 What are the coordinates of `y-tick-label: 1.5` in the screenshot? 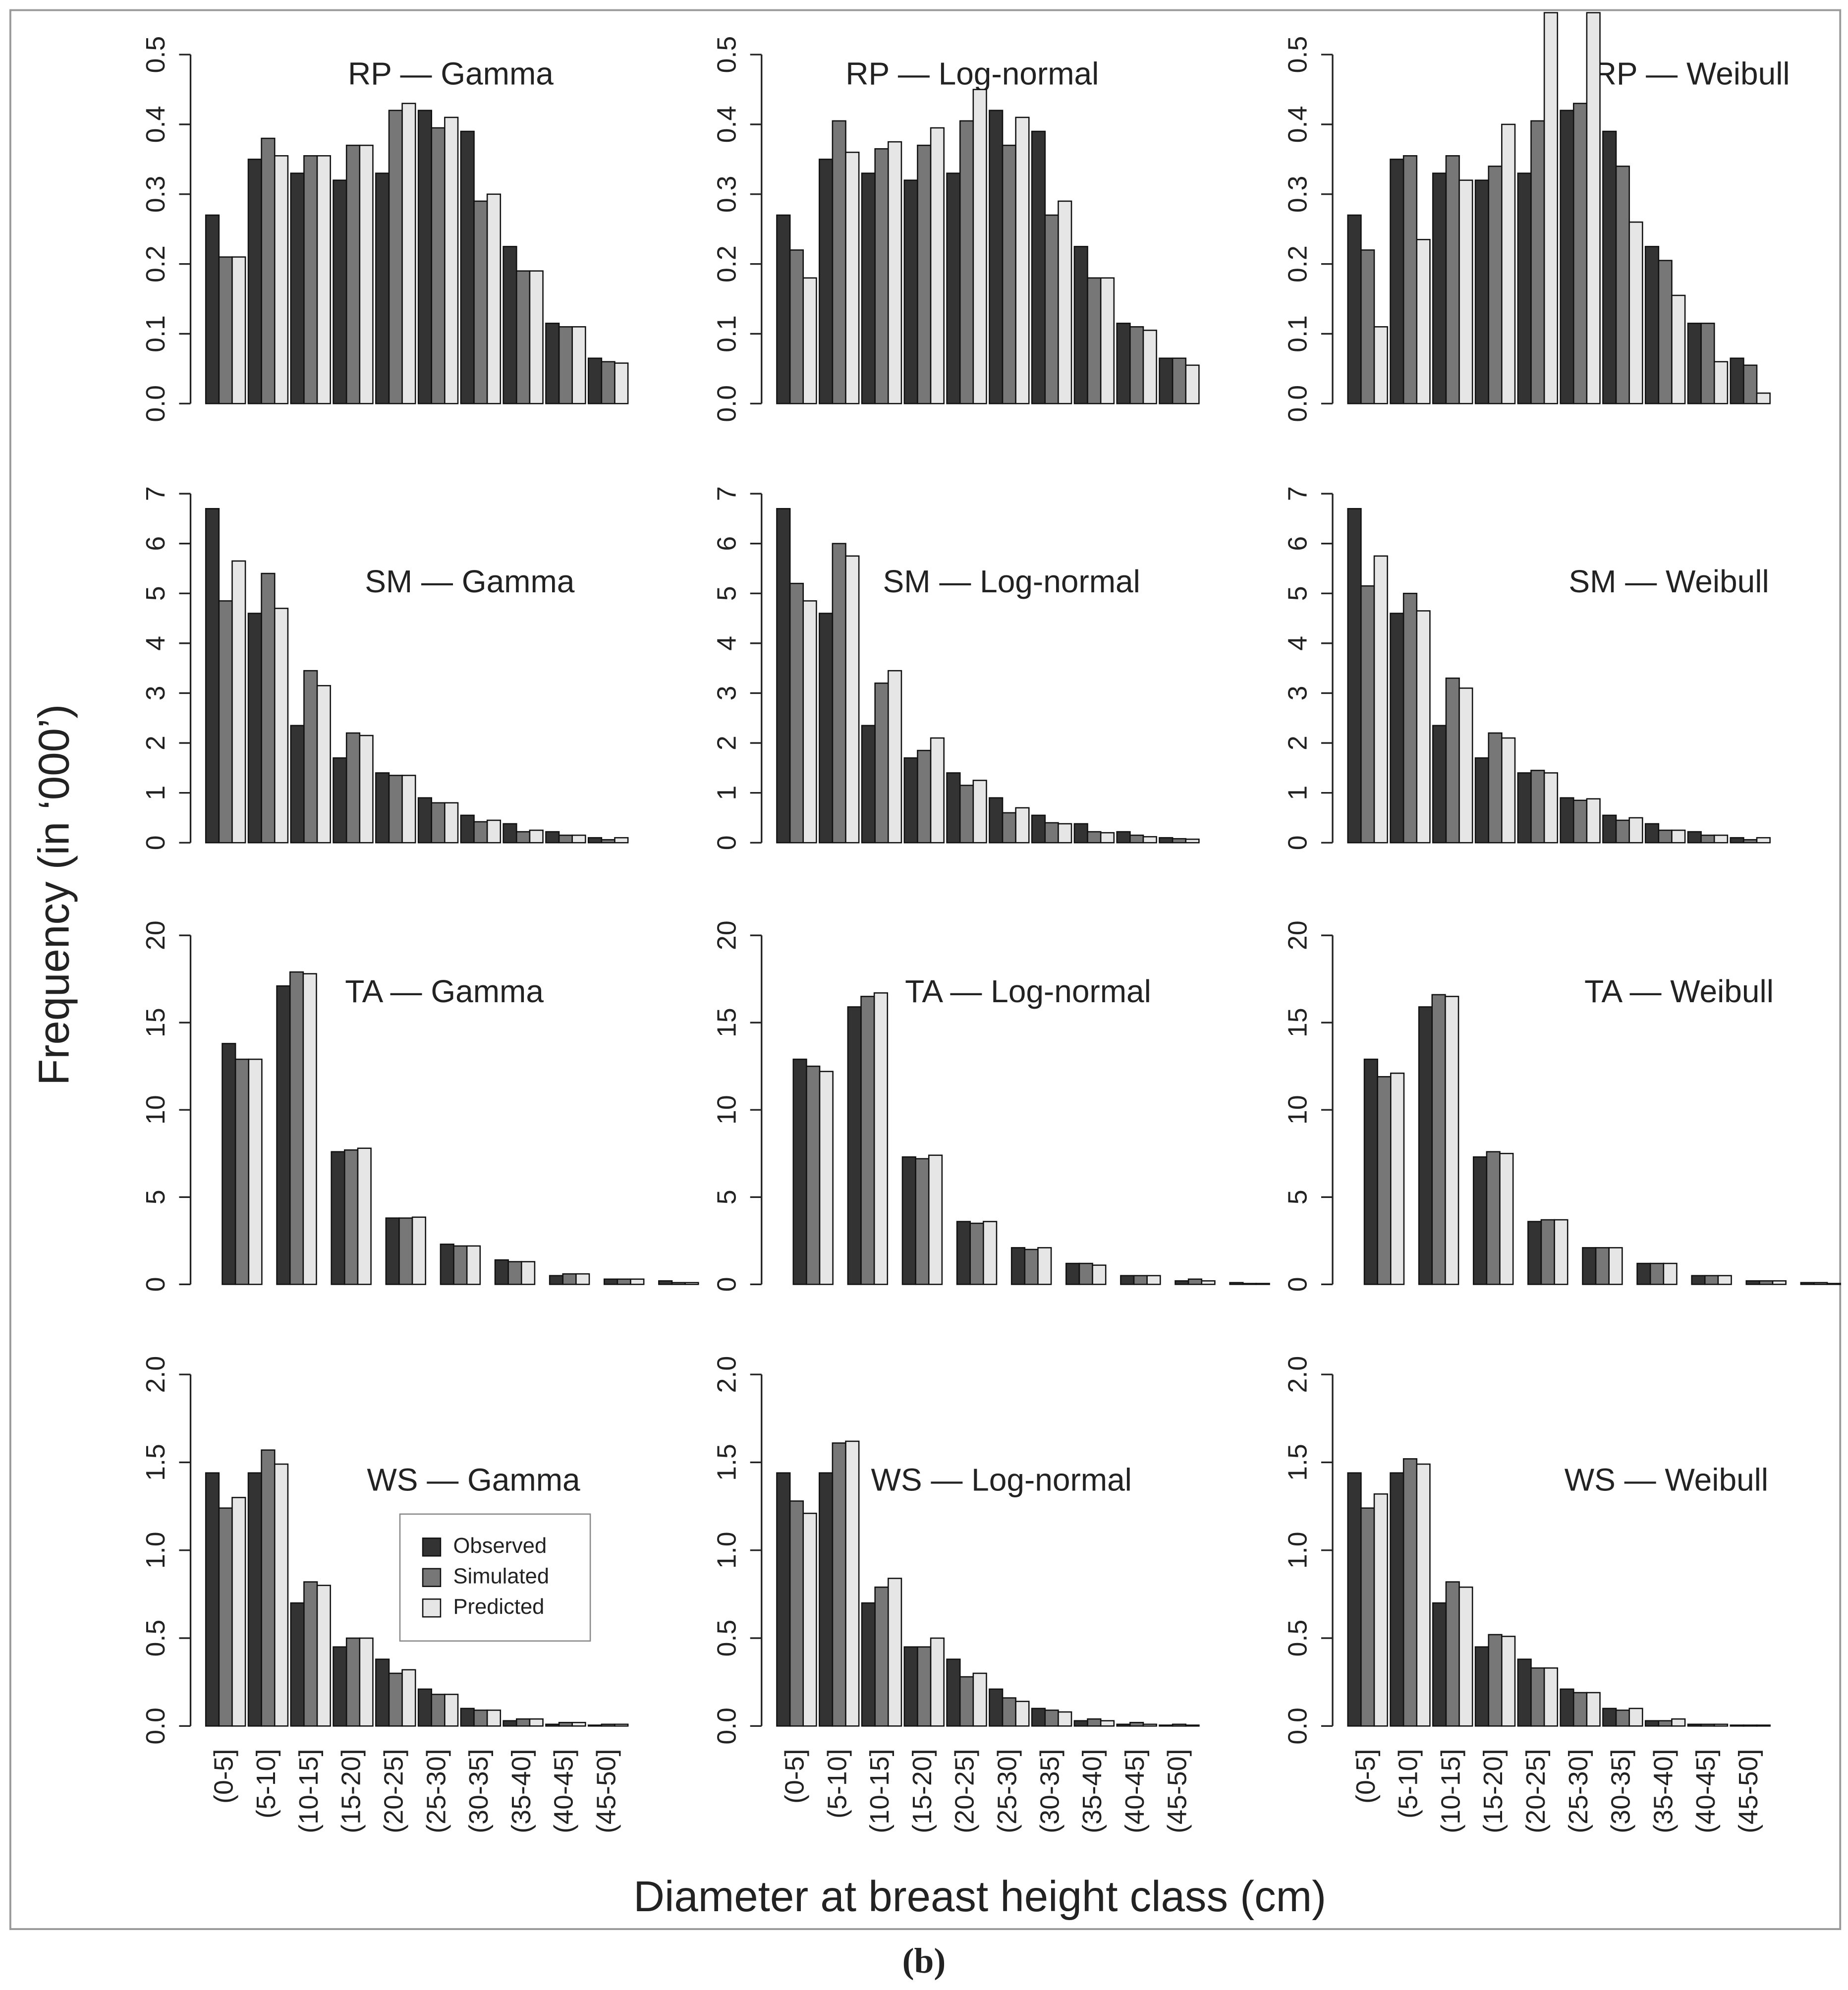 It's located at (726, 1462).